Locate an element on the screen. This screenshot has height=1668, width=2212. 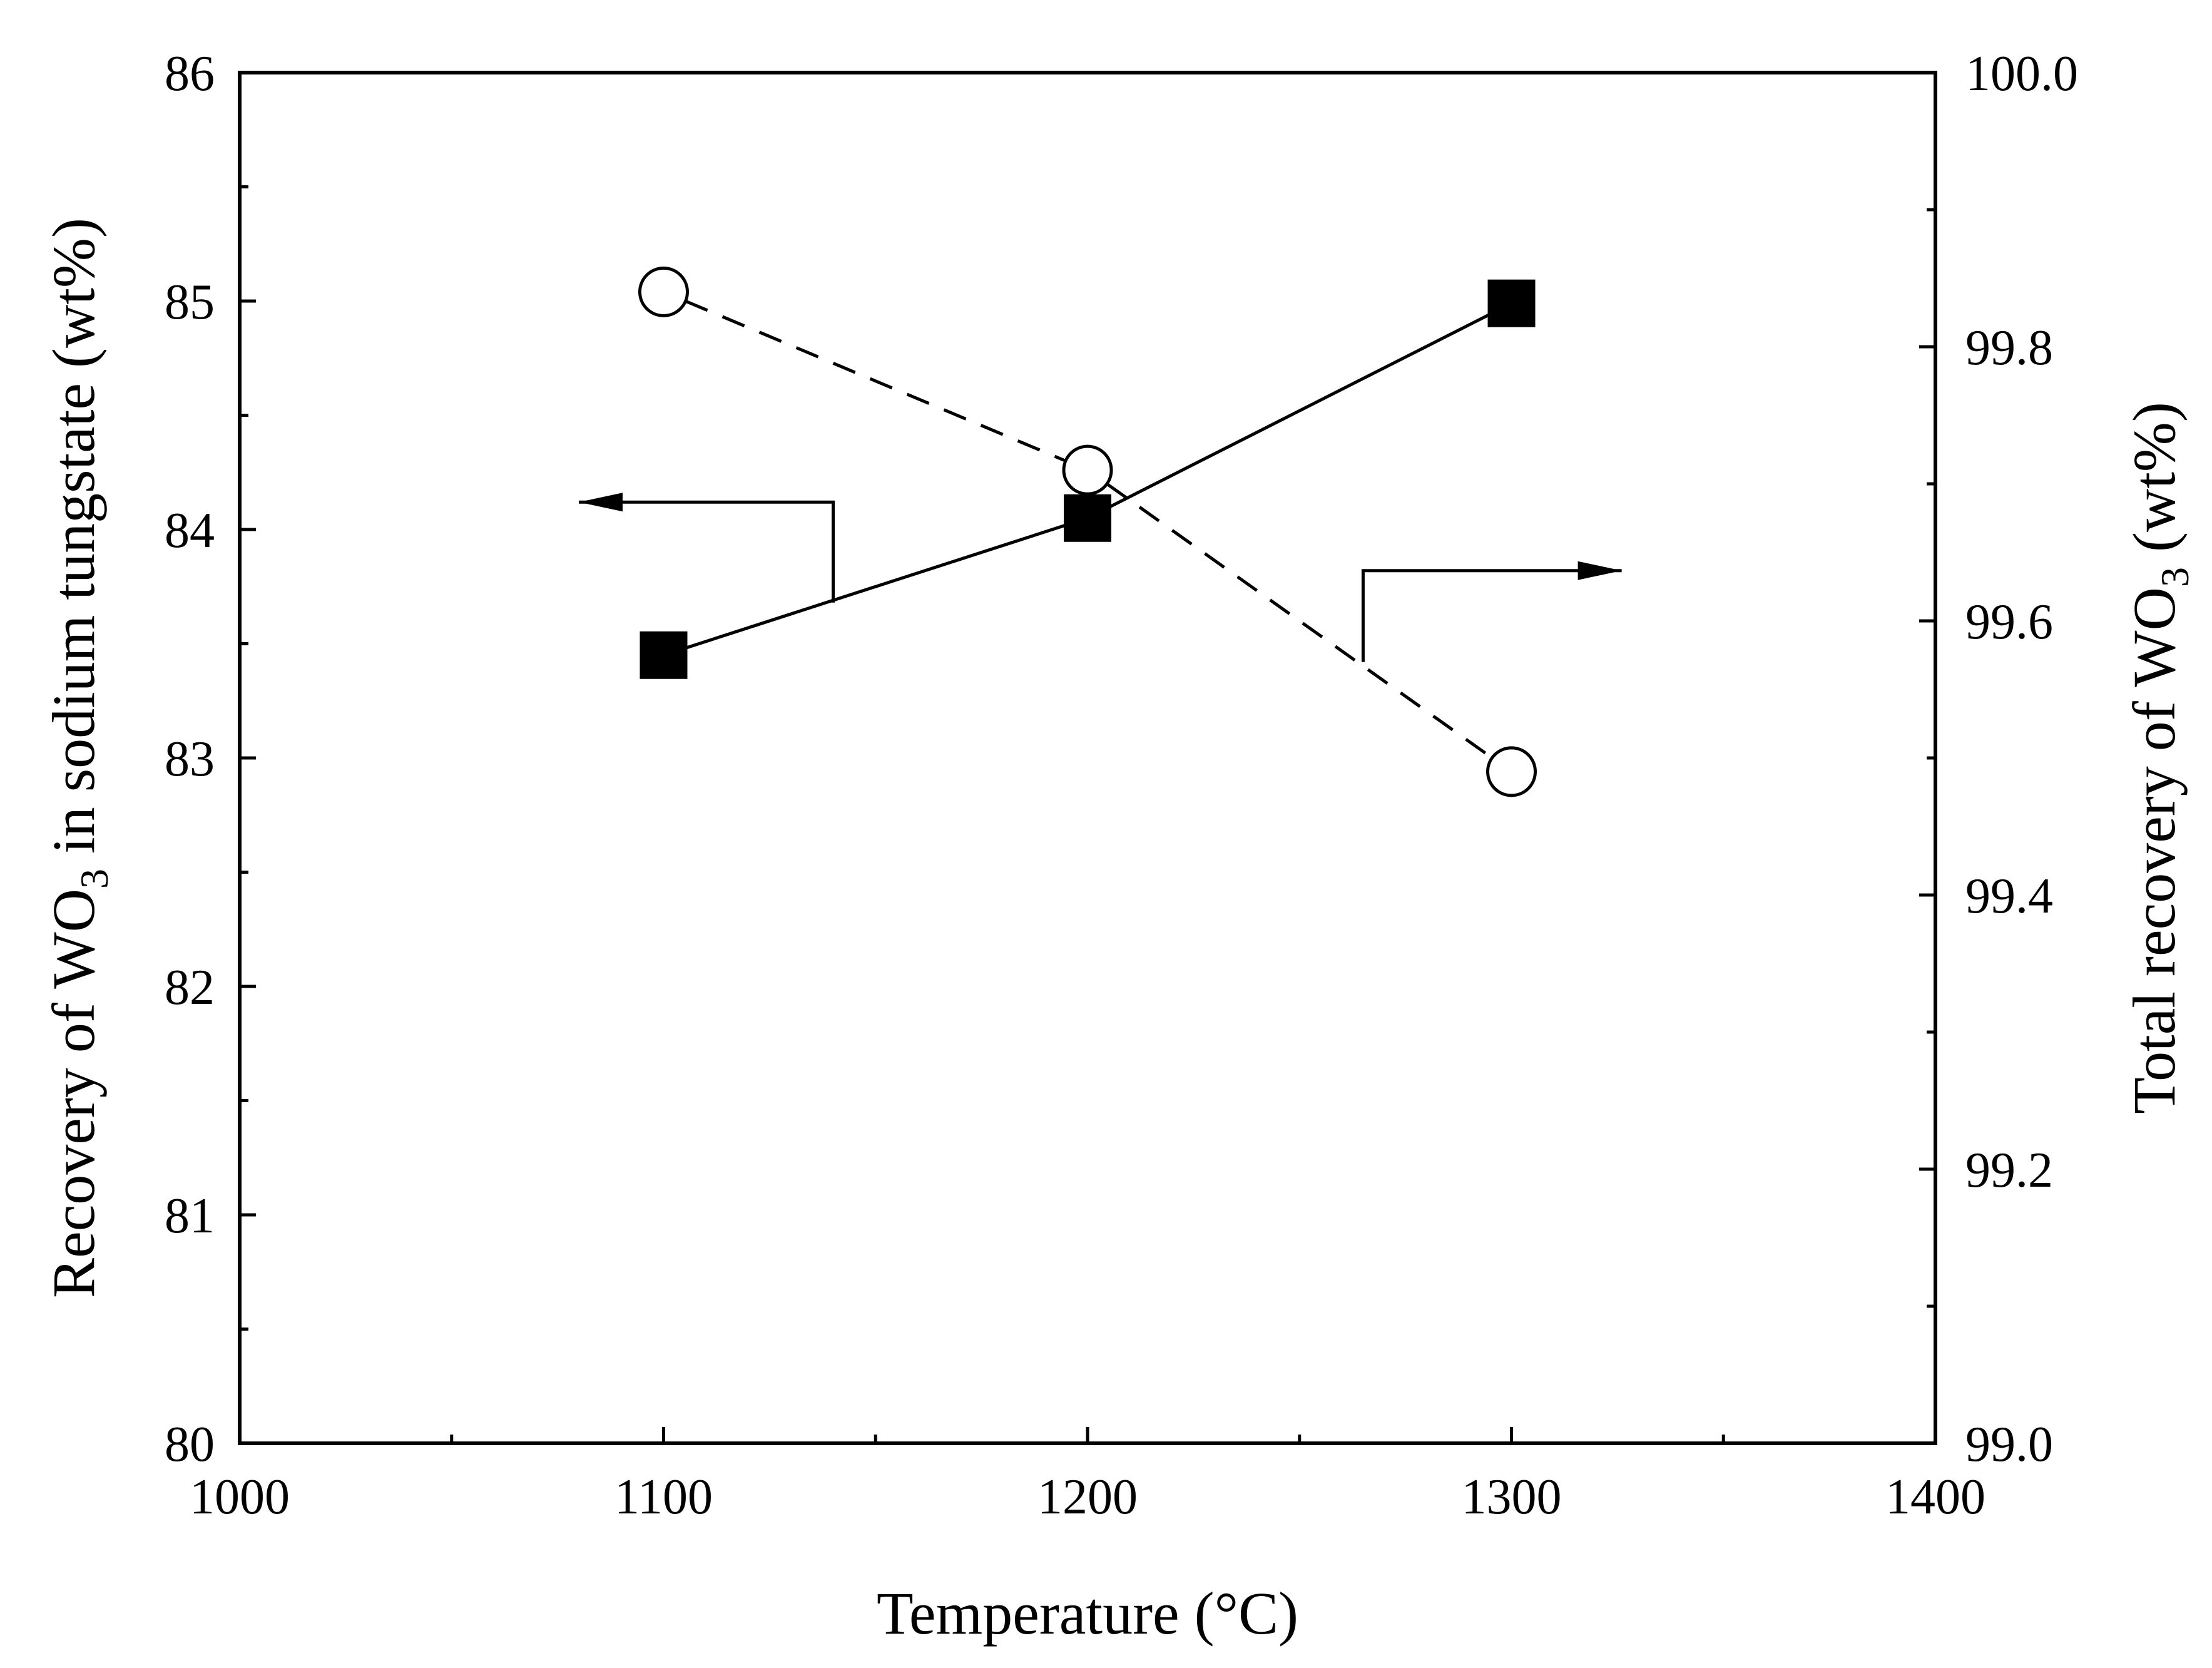
x-tick-label: 1000 is located at coordinates (240, 1497).